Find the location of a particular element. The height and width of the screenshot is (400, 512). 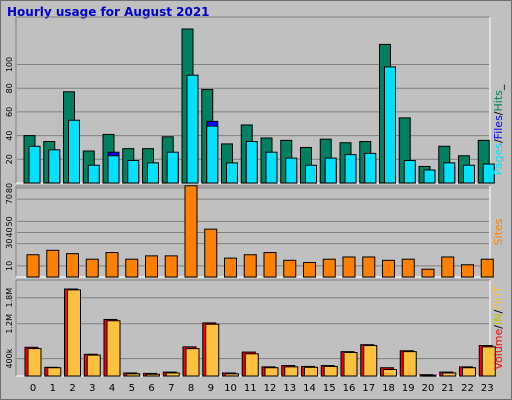

x-axis-label: 21 is located at coordinates (447, 388).